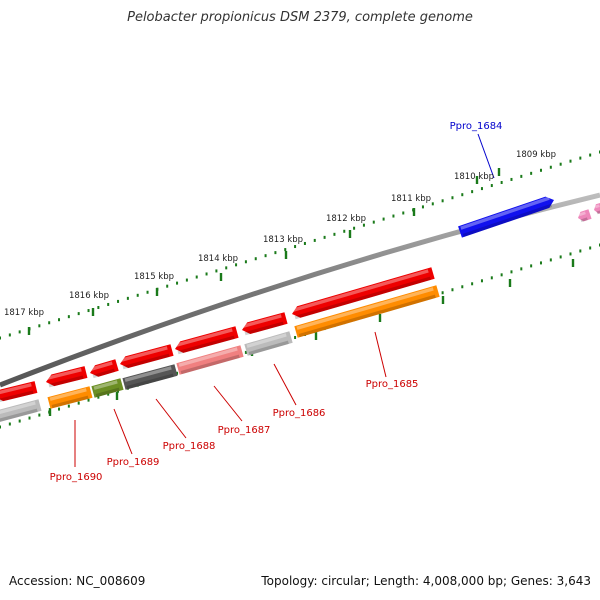  I want to click on gene-label-ppro-1690: Ppro_1690, so click(76, 477).